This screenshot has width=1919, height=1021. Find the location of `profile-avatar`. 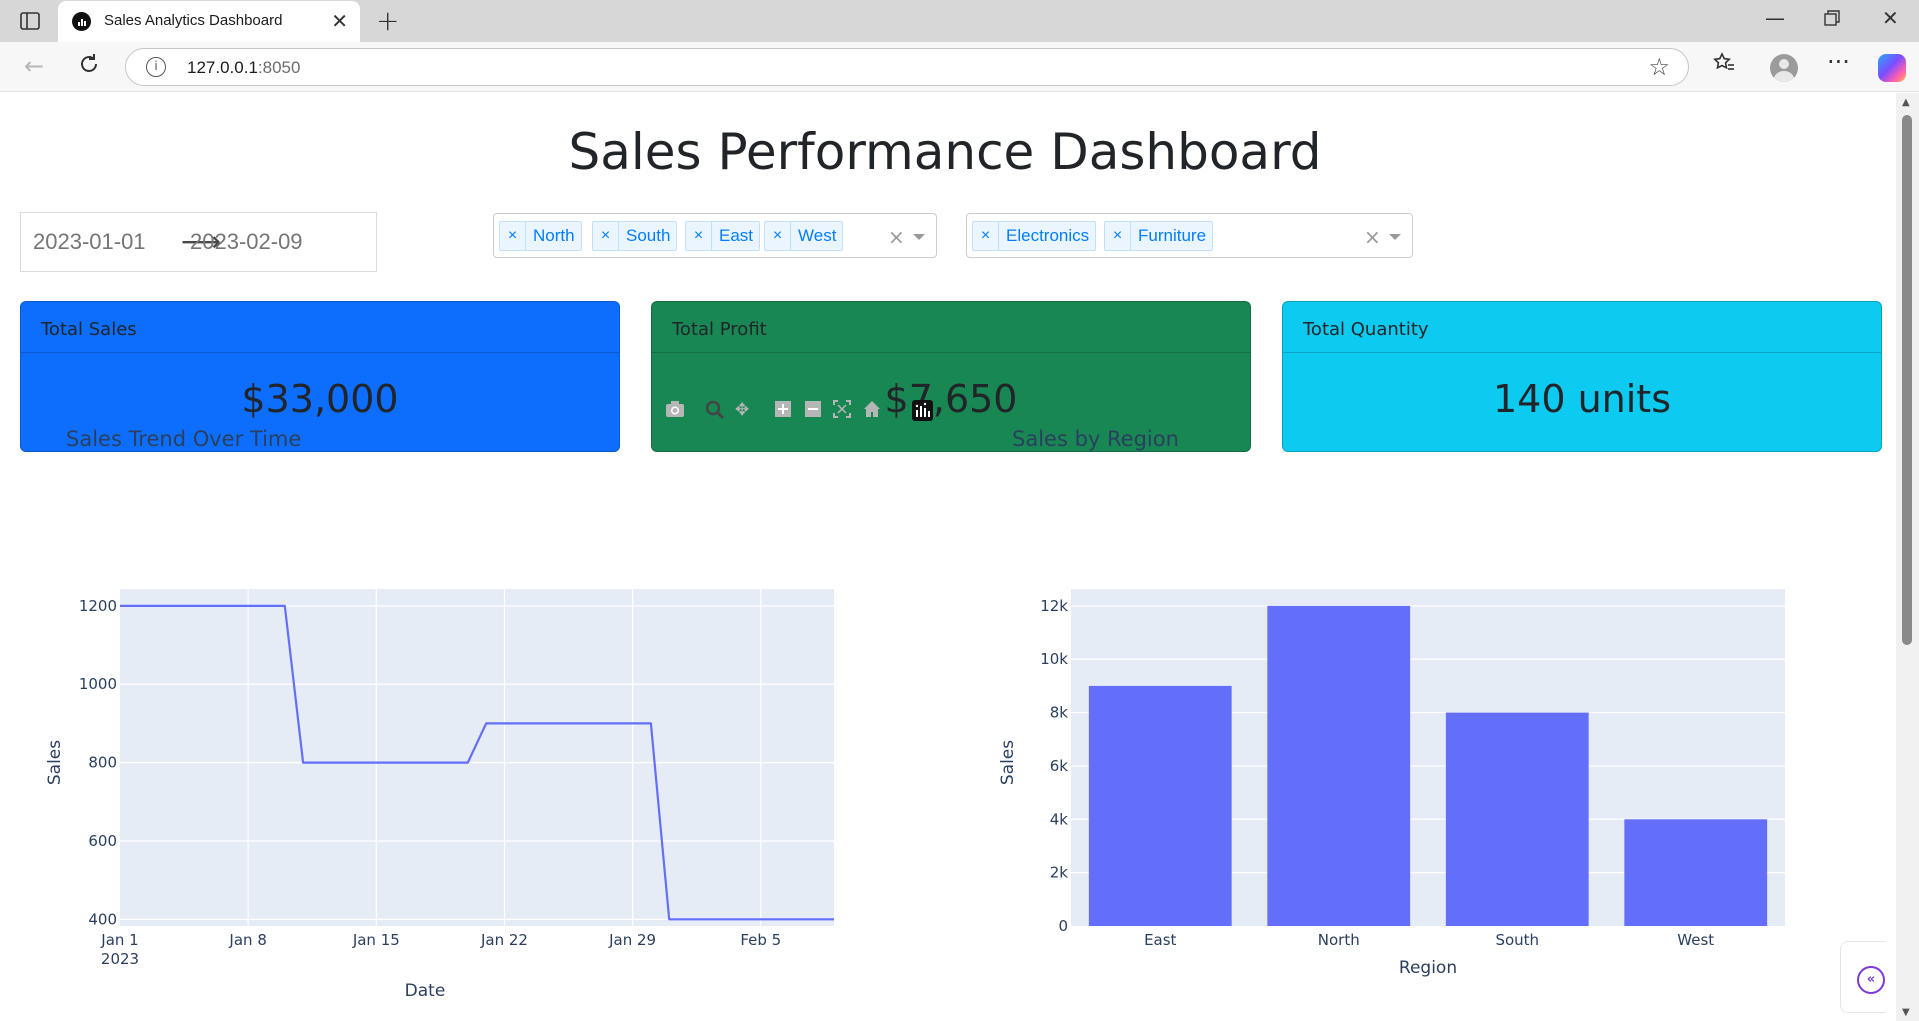

profile-avatar is located at coordinates (1784, 68).